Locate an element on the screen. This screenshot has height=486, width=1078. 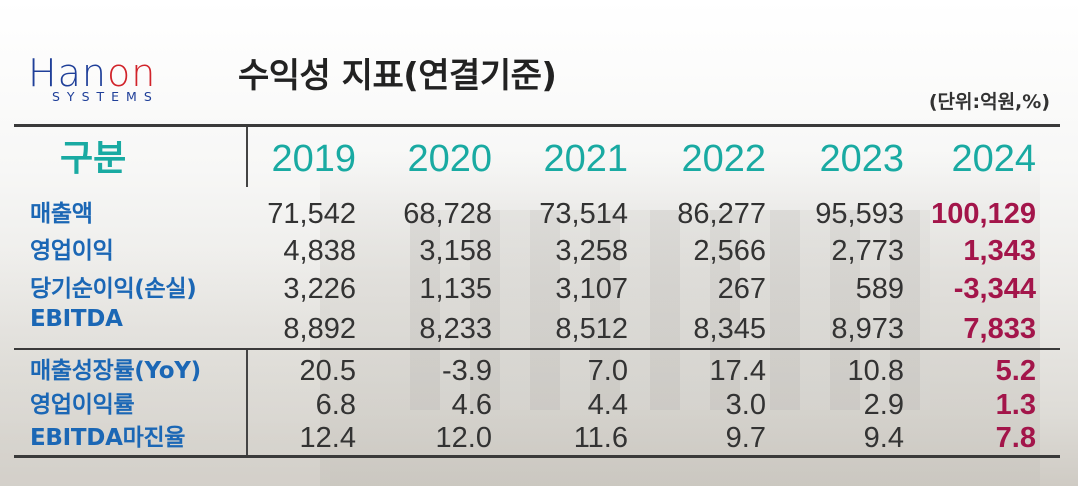
table-top-rule is located at coordinates (537, 125).